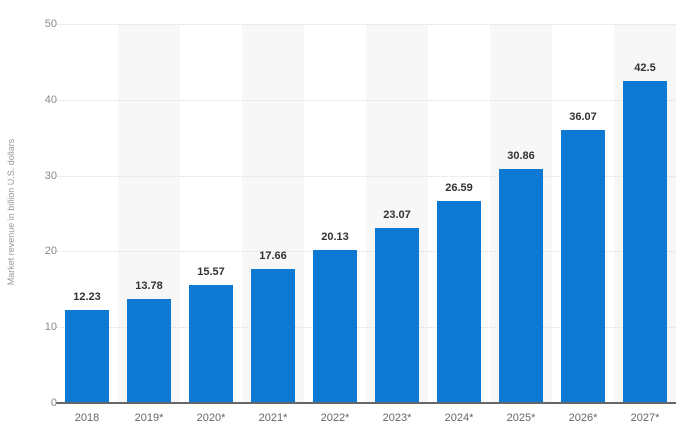 This screenshot has height=440, width=687. I want to click on chart-column: 23.07 2023*, so click(397, 224).